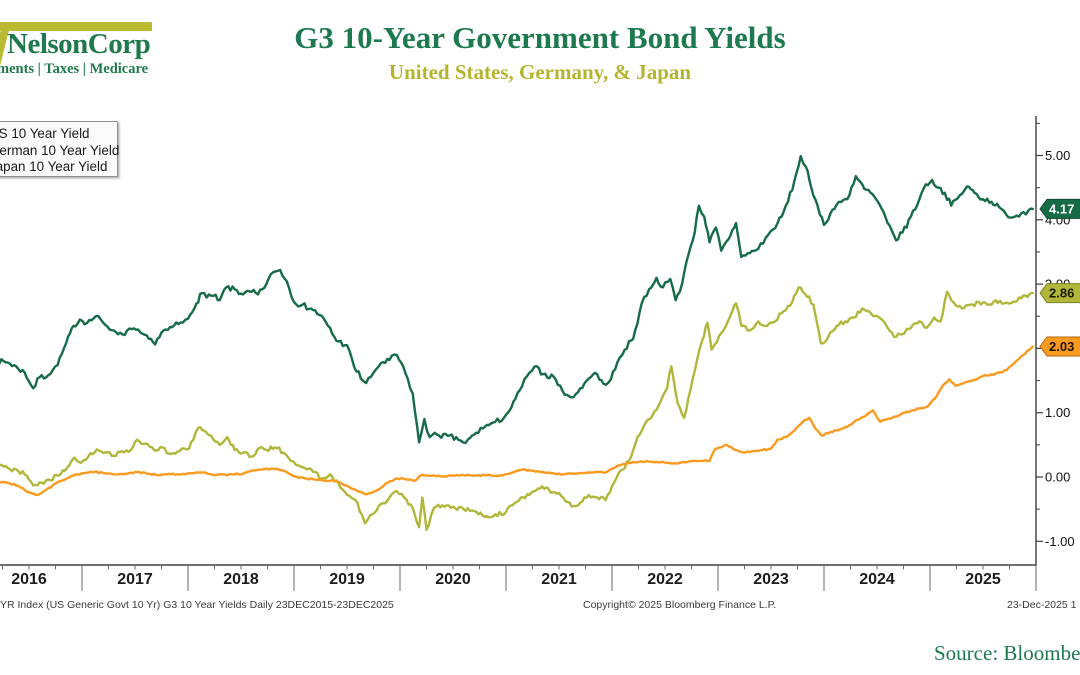 This screenshot has height=675, width=1080. I want to click on x-axis-year-label: 2021, so click(559, 579).